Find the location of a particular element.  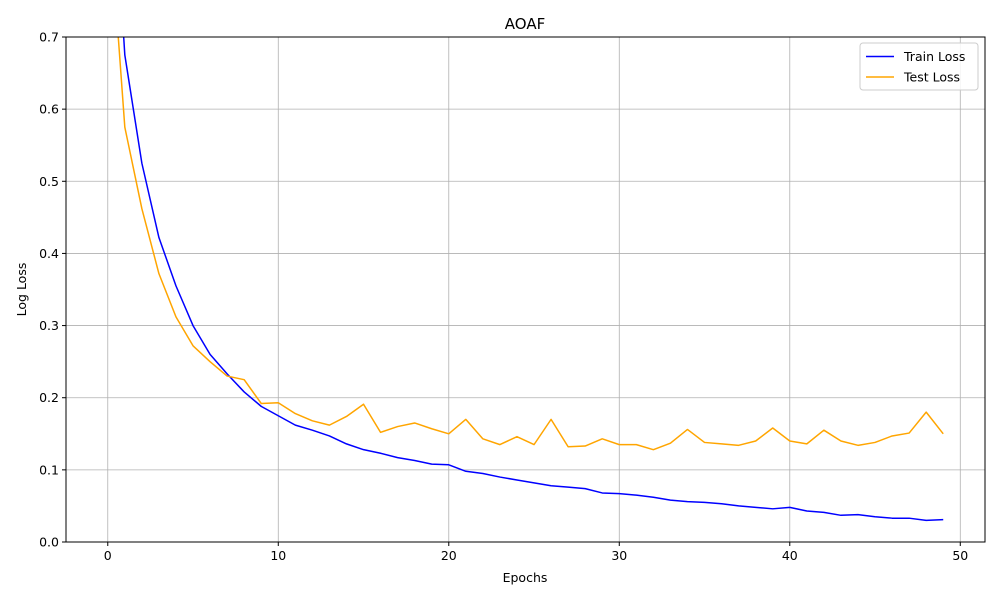

x-tick-label: 40 is located at coordinates (790, 555).